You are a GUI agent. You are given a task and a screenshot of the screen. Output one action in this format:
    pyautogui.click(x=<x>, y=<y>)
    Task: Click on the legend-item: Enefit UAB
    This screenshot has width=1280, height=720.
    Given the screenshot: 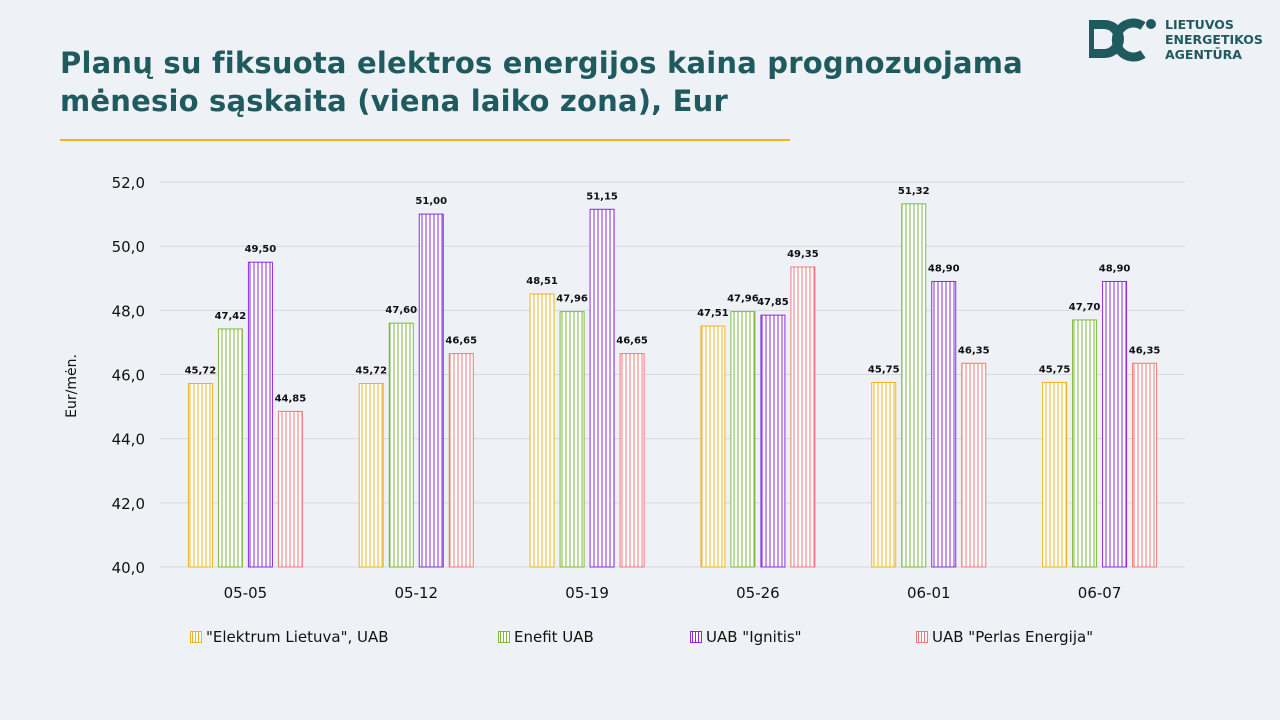 What is the action you would take?
    pyautogui.click(x=546, y=637)
    